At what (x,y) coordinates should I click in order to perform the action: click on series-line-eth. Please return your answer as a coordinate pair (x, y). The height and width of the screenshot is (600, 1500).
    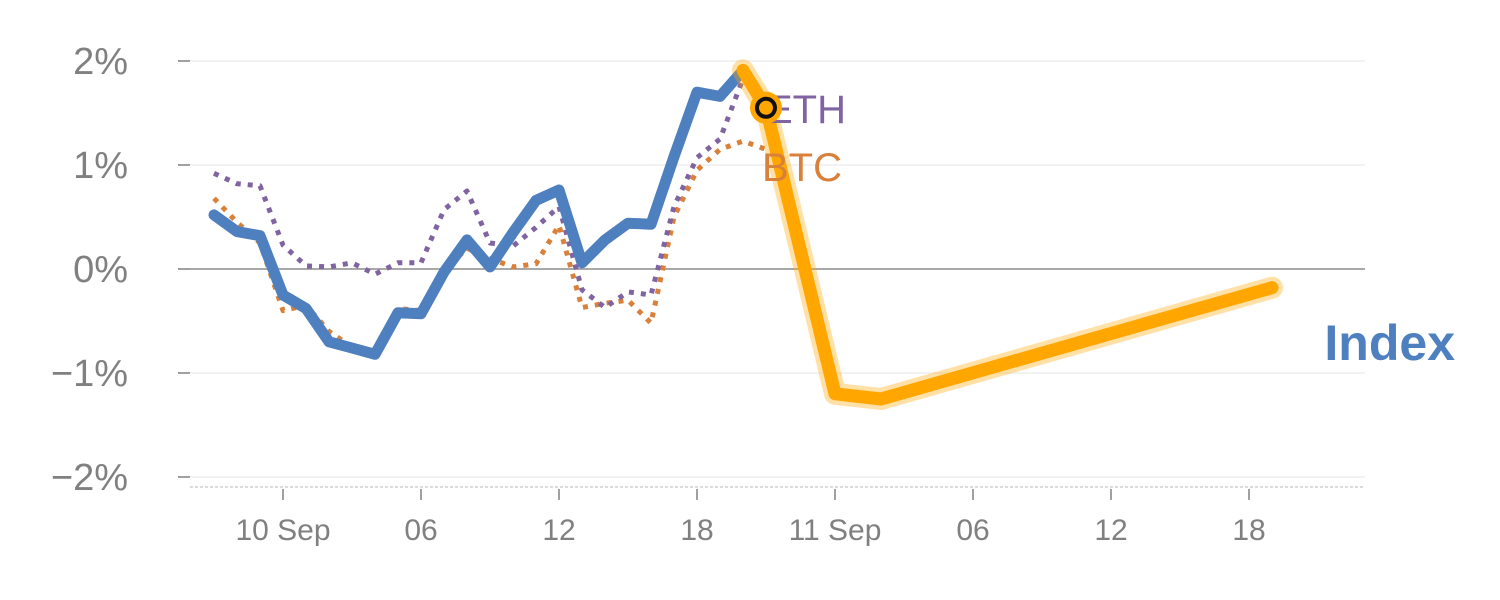
    Looking at the image, I should click on (490, 193).